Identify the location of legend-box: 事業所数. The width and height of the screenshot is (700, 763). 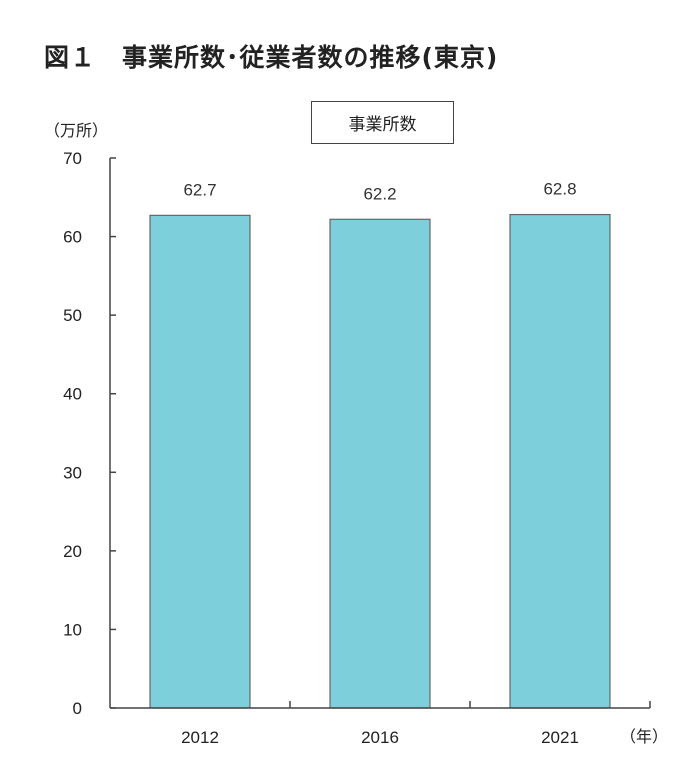
(382, 122).